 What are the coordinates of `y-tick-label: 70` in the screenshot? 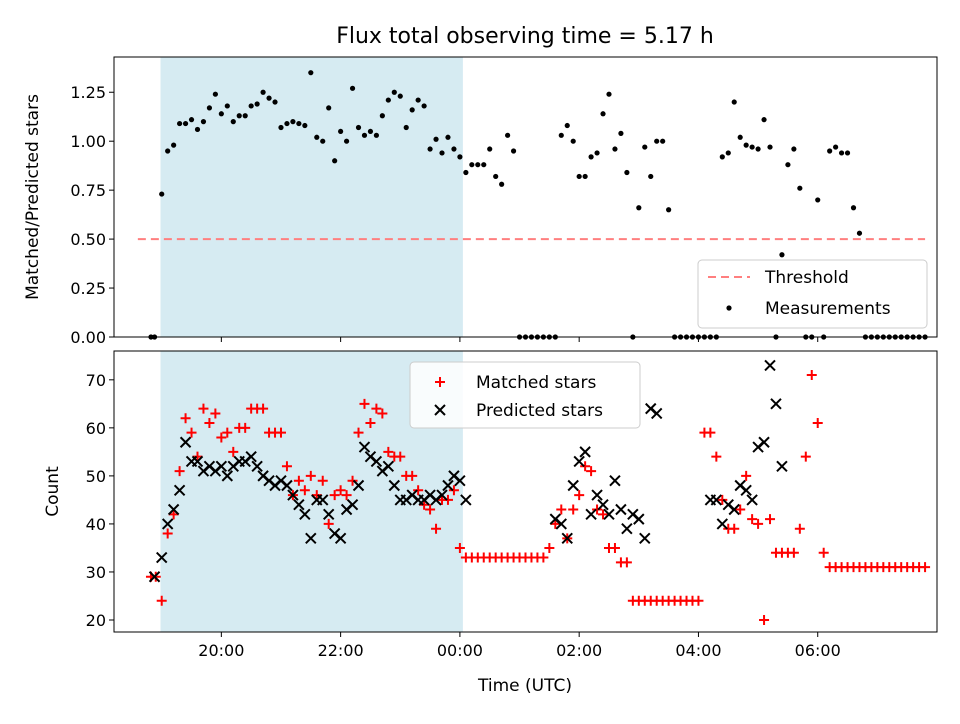 It's located at (96, 380).